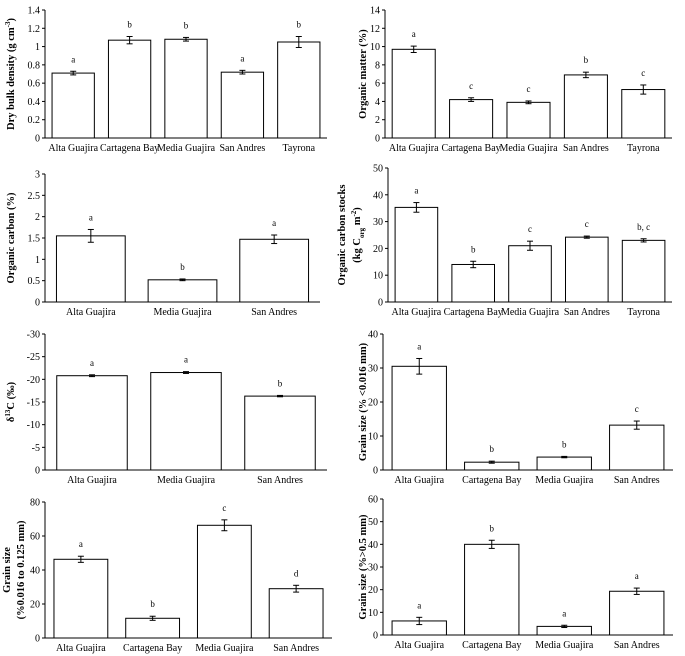 Image resolution: width=685 pixels, height=656 pixels. Describe the element at coordinates (363, 401) in the screenshot. I see `y-axis-label: Grain size (% <0.016 mm)` at that location.